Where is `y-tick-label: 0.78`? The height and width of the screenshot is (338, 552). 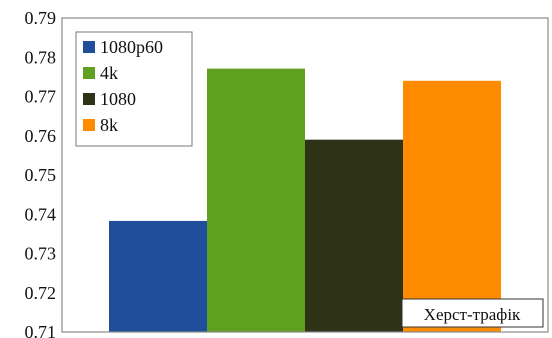
y-tick-label: 0.78 is located at coordinates (41, 57).